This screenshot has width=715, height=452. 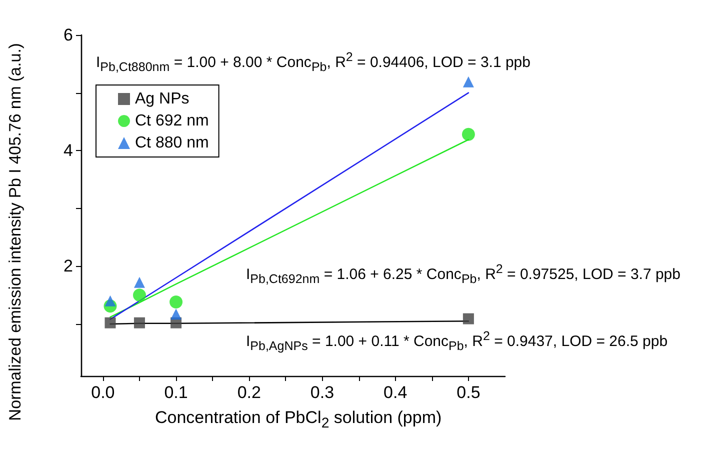 What do you see at coordinates (68, 35) in the screenshot?
I see `y-tick-label: 6` at bounding box center [68, 35].